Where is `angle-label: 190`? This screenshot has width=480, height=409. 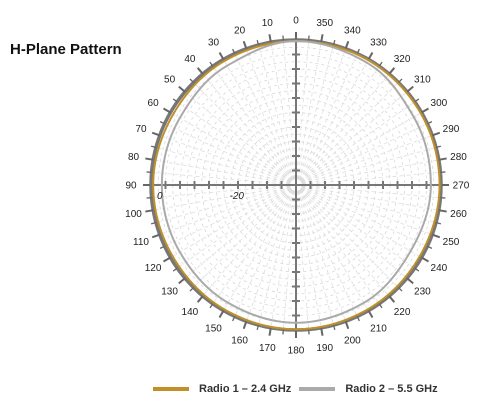 angle-label: 190 is located at coordinates (324, 348).